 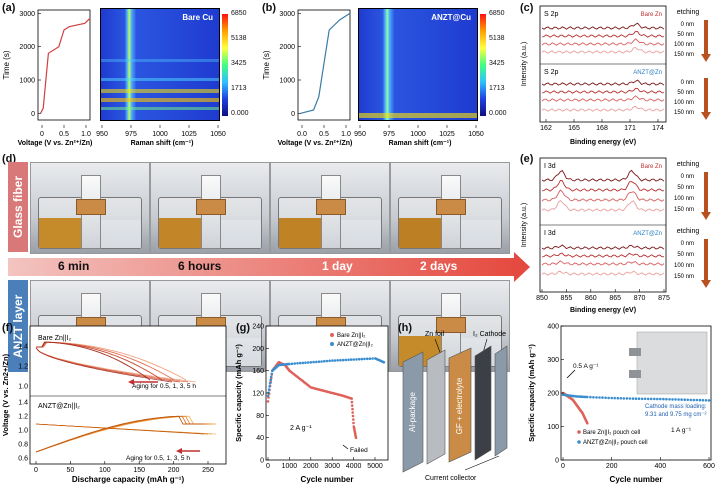 I want to click on x-tick-label: 5000, so click(x=375, y=466).